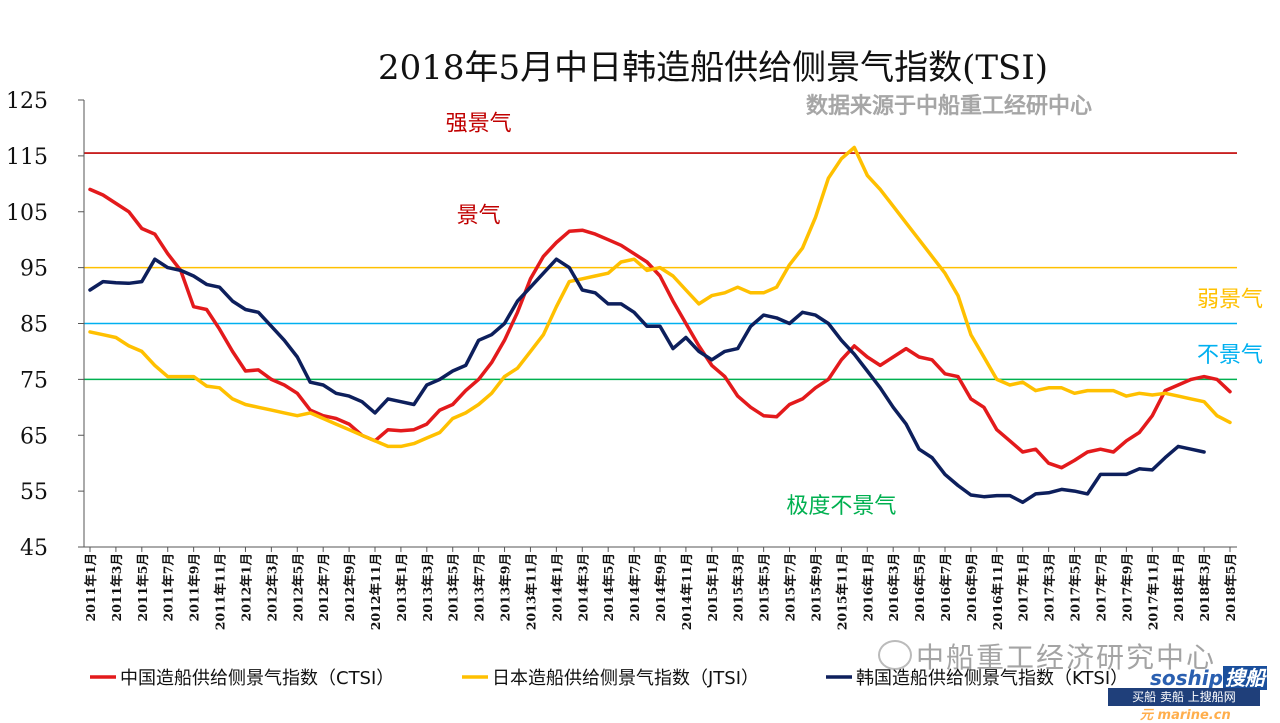  I want to click on y-tick-label: 105, so click(27, 213).